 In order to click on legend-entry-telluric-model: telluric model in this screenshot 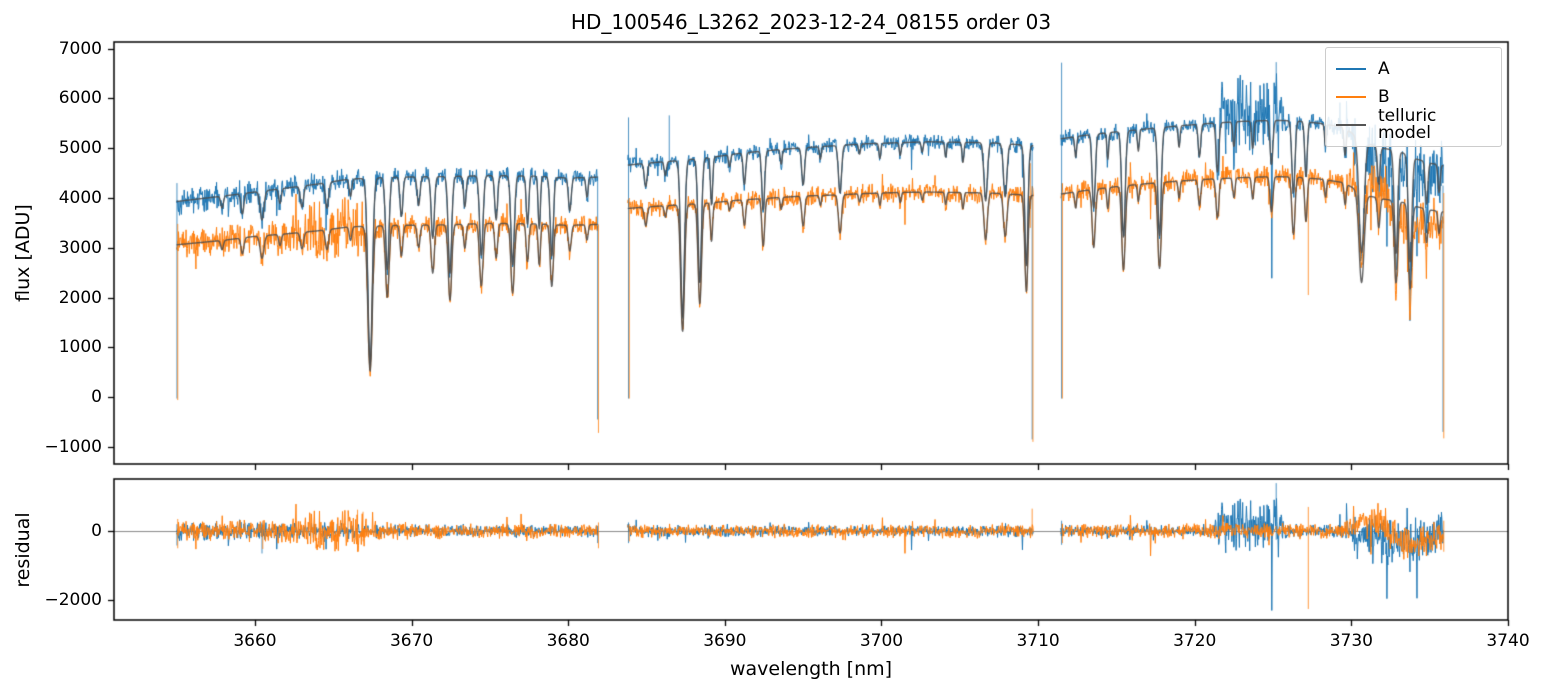, I will do `click(1413, 124)`.